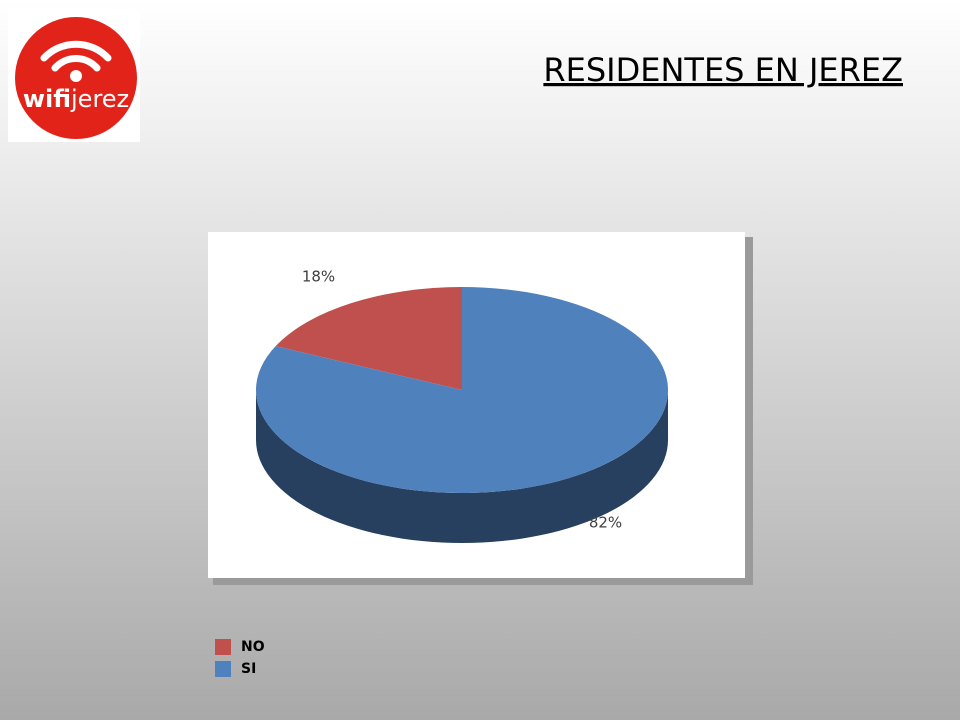 The height and width of the screenshot is (720, 960). I want to click on wifi-dot, so click(76, 76).